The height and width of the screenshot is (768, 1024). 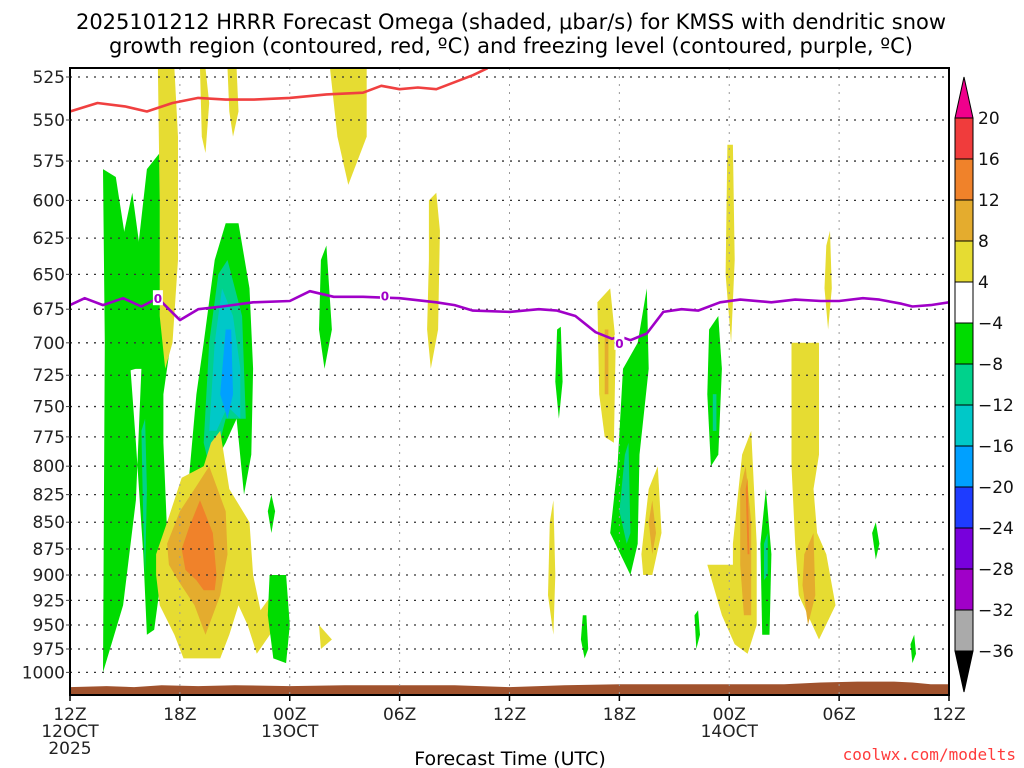 What do you see at coordinates (70, 732) in the screenshot?
I see `x-tick-date: 12OCT` at bounding box center [70, 732].